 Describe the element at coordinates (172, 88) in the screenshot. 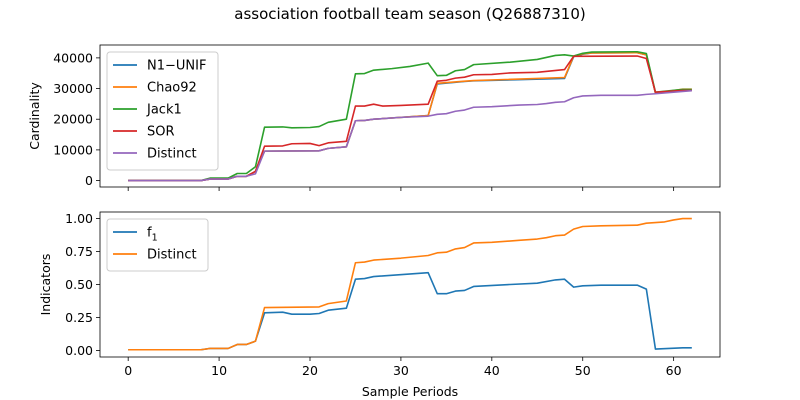

I see `legend-label: Chao92` at that location.